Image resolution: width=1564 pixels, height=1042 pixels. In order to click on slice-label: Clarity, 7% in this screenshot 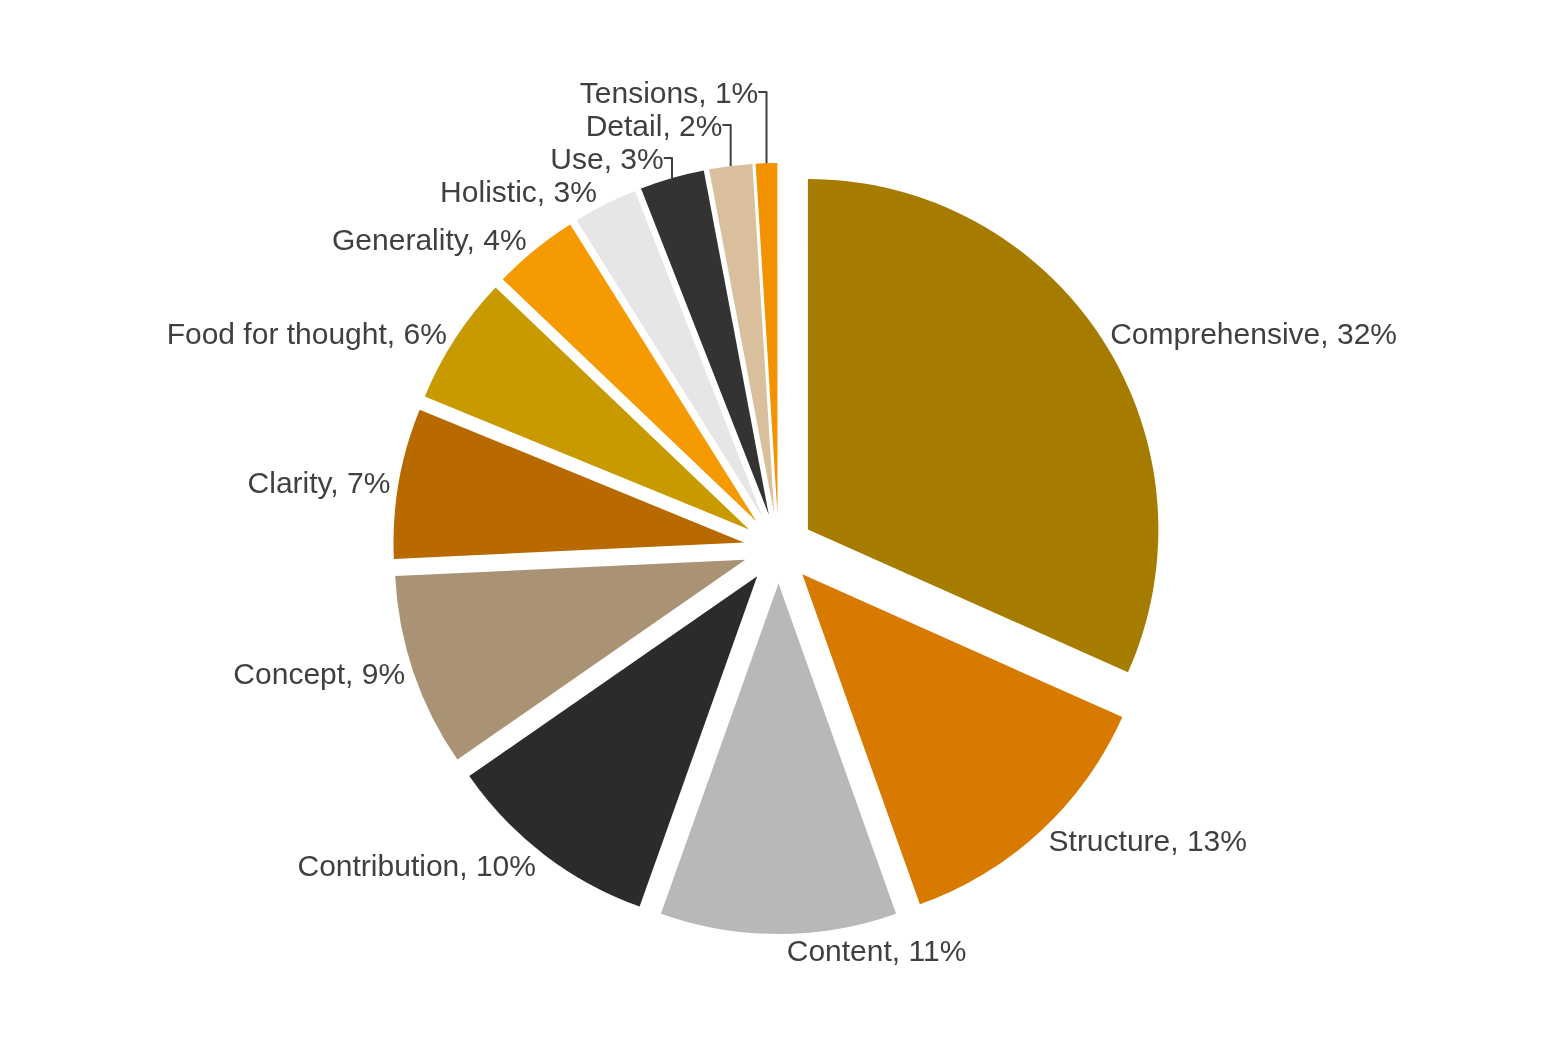, I will do `click(319, 482)`.